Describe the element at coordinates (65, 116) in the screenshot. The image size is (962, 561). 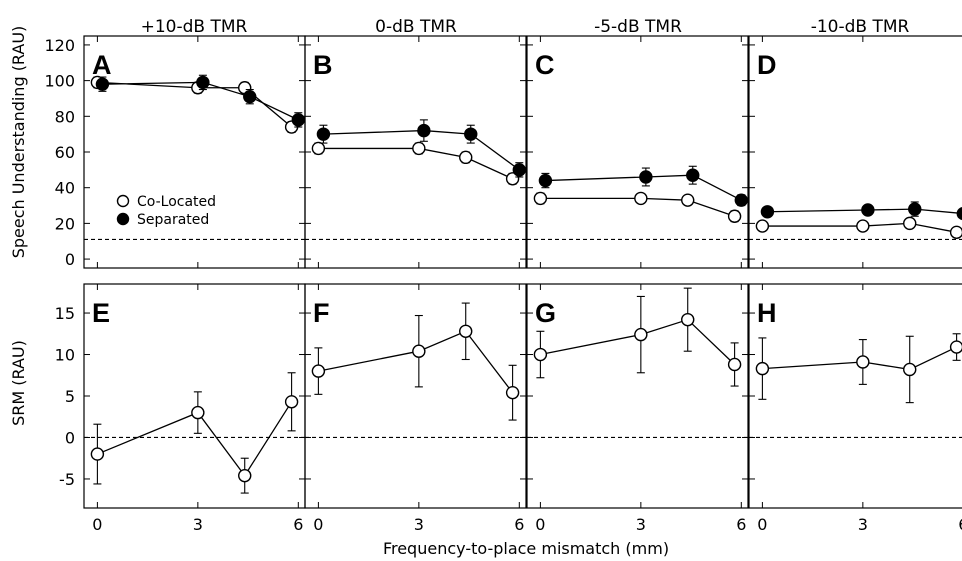
I see `y-tick-label: 80` at that location.